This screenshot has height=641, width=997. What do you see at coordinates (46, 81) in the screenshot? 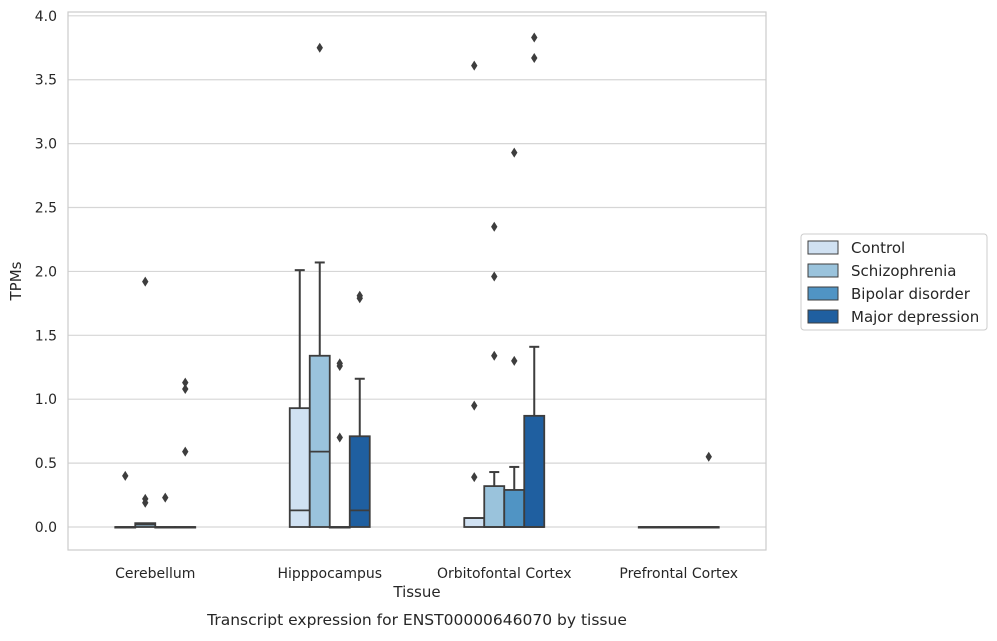
I see `y-tick-label: 3.5` at bounding box center [46, 81].